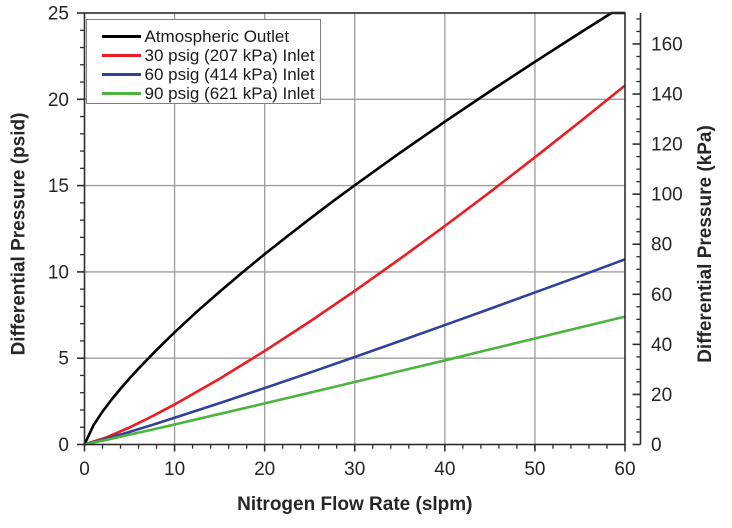 This screenshot has height=528, width=732. What do you see at coordinates (58, 14) in the screenshot?
I see `y-left-tick-label-25: 25` at bounding box center [58, 14].